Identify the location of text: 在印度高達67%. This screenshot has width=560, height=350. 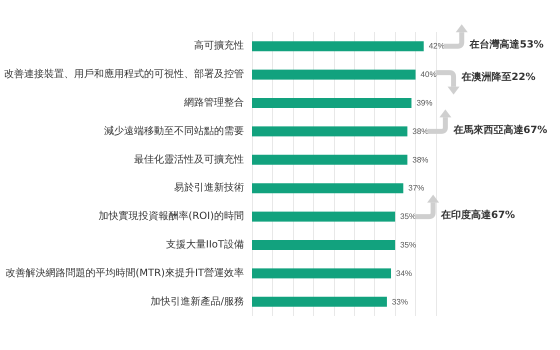
(478, 215).